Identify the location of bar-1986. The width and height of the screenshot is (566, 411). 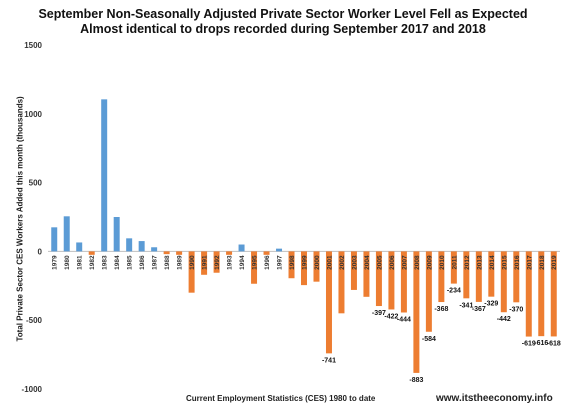
(141, 246).